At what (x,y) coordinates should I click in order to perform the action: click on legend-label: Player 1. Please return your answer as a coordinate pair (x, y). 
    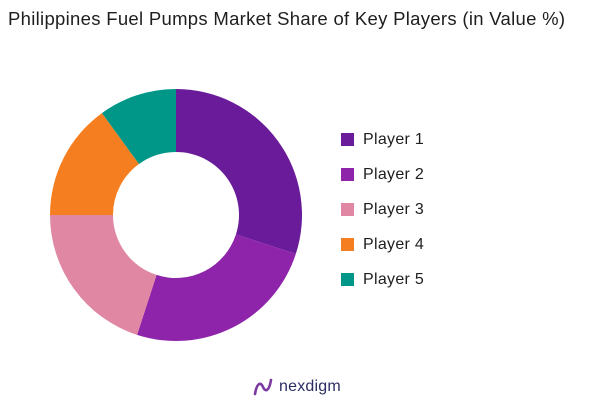
    Looking at the image, I should click on (394, 139).